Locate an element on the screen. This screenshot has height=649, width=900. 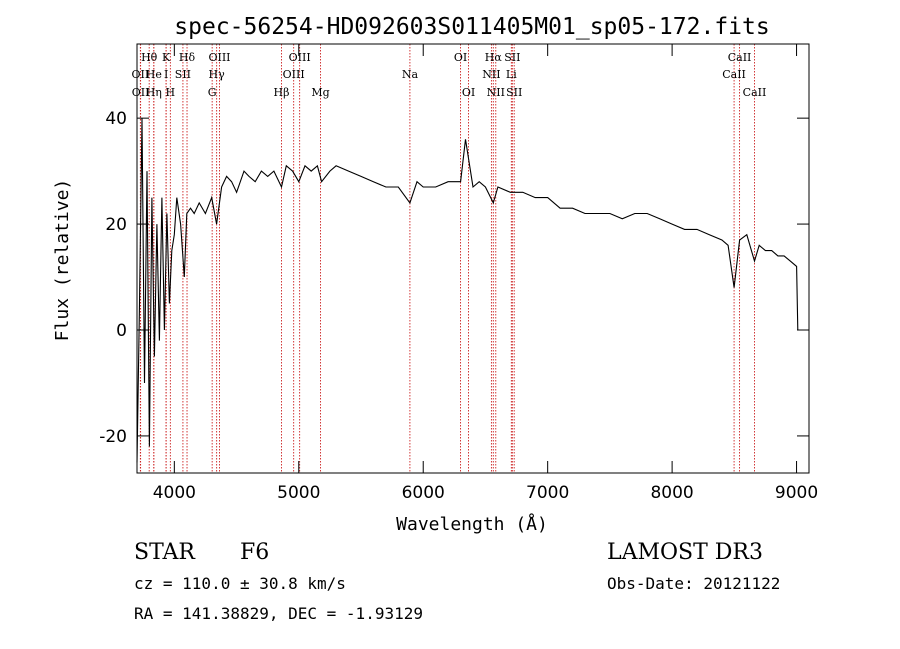
line-label: Hβ is located at coordinates (282, 92).